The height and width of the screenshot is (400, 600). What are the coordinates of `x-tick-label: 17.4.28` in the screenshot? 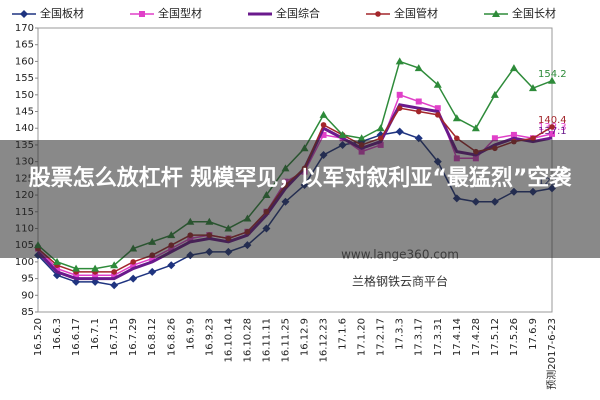 It's located at (476, 337).